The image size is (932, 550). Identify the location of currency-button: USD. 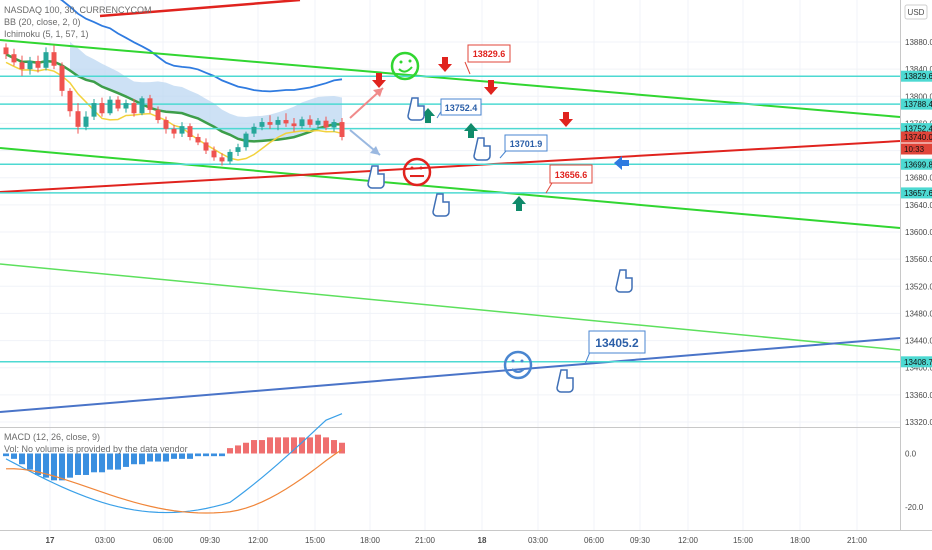
(916, 12).